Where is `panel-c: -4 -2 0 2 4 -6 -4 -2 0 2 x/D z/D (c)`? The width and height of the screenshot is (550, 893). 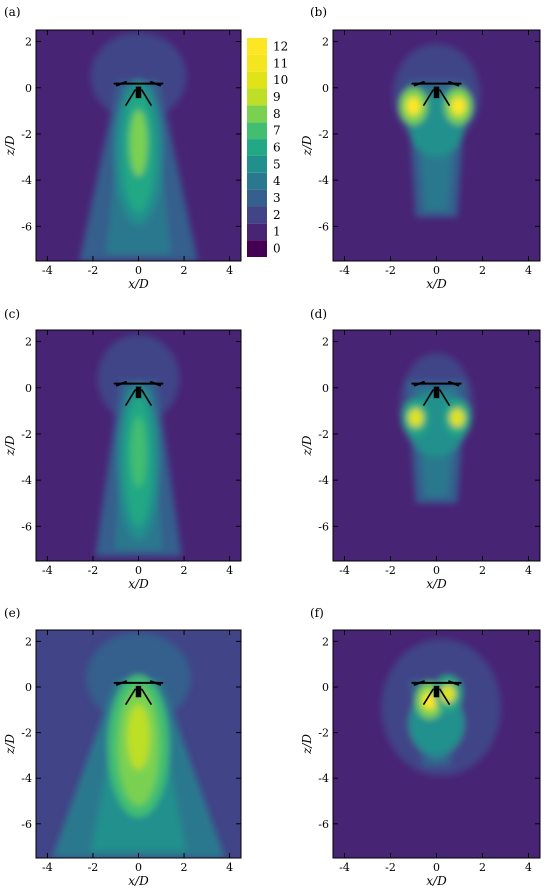
panel-c: -4 -2 0 2 4 -6 -4 -2 0 2 x/D z/D (c) is located at coordinates (122, 449).